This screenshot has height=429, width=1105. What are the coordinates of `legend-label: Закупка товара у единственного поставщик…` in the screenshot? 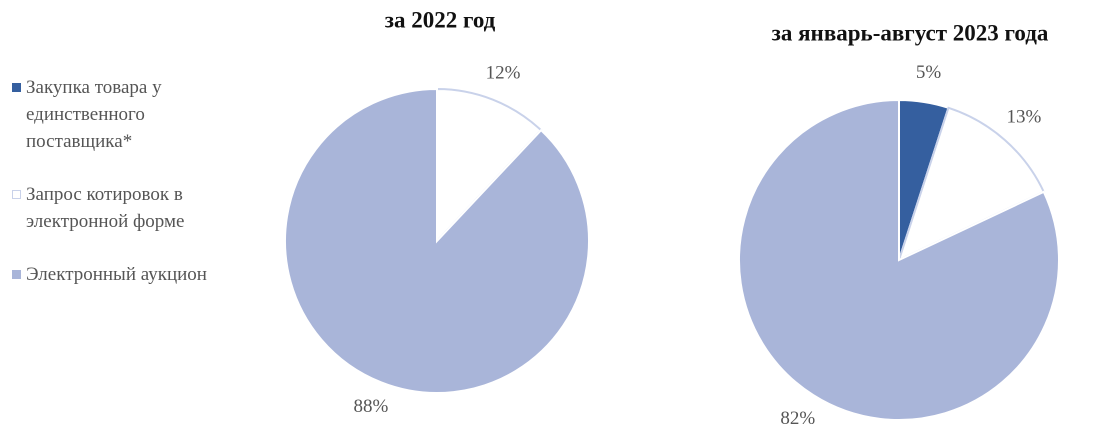 It's located at (94, 114).